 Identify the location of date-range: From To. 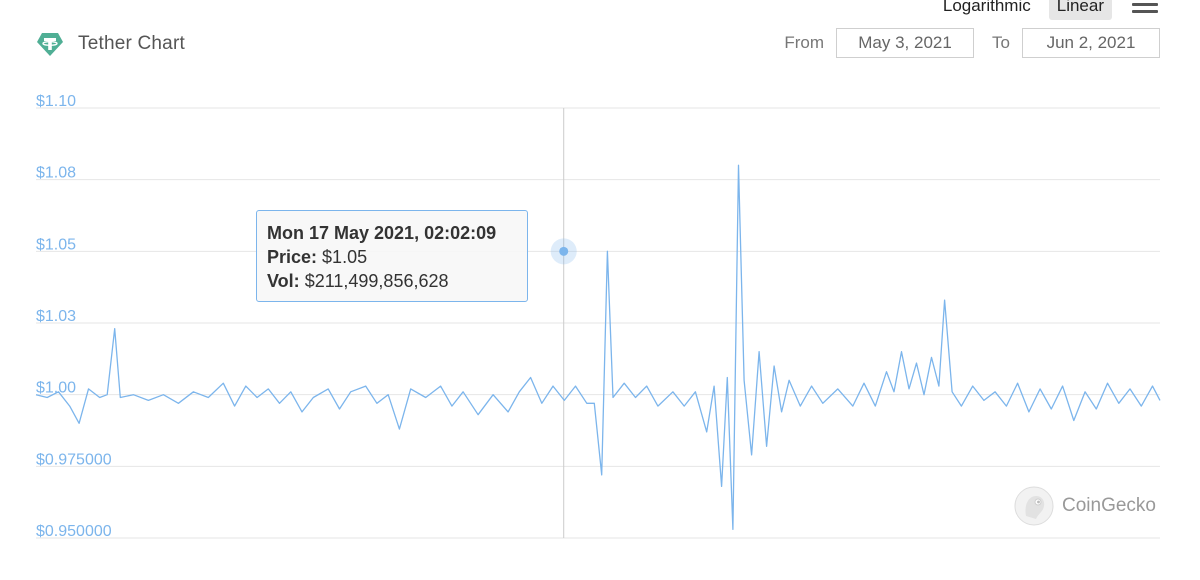
(972, 43).